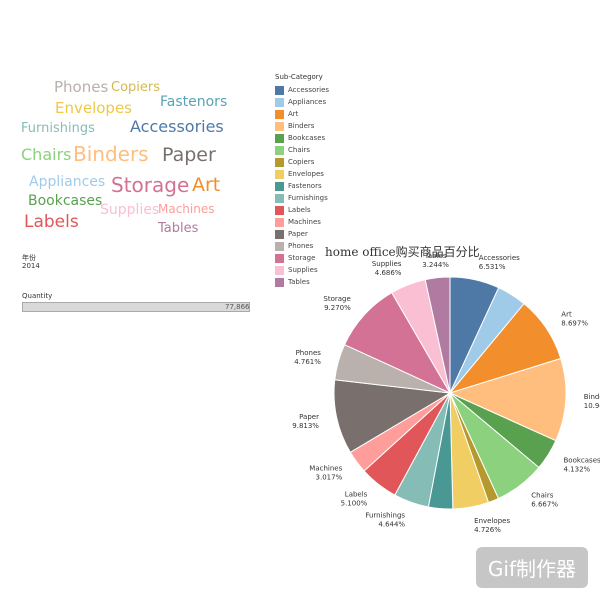  Describe the element at coordinates (574, 323) in the screenshot. I see `pie-label-percent: 8.697%` at that location.